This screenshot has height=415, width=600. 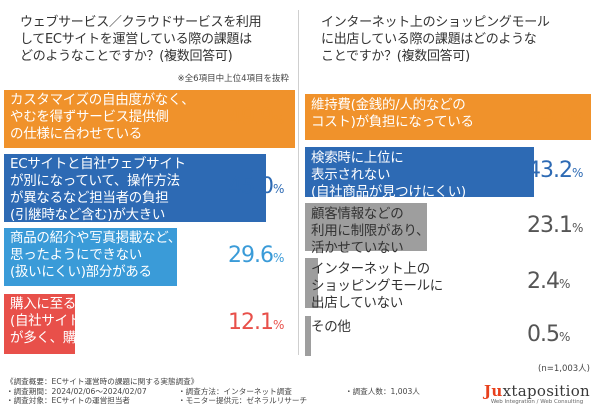 I want to click on survey-title: 《調査概要：ECサイト運営時の課題に関する実態調査》, so click(x=102, y=381).